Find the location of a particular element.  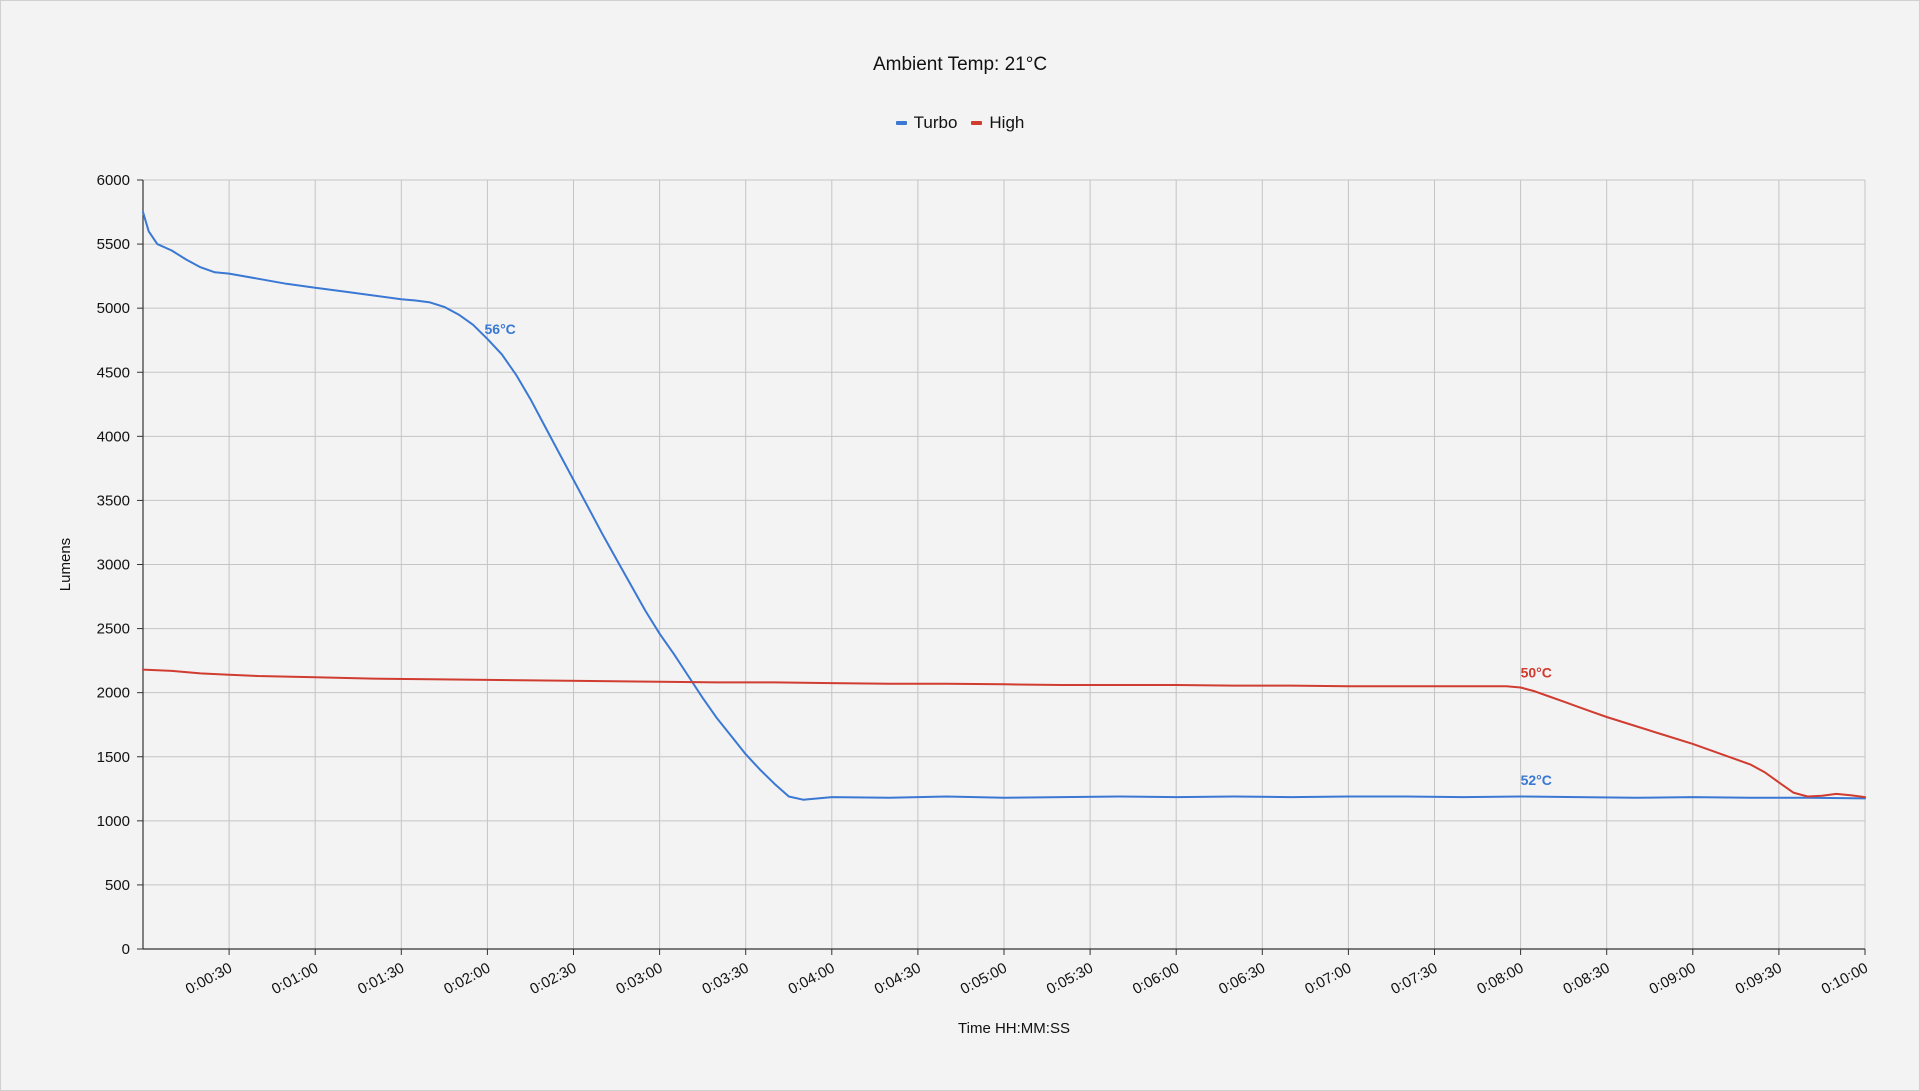

x-tick-label: 0:04:30 is located at coordinates (898, 979).